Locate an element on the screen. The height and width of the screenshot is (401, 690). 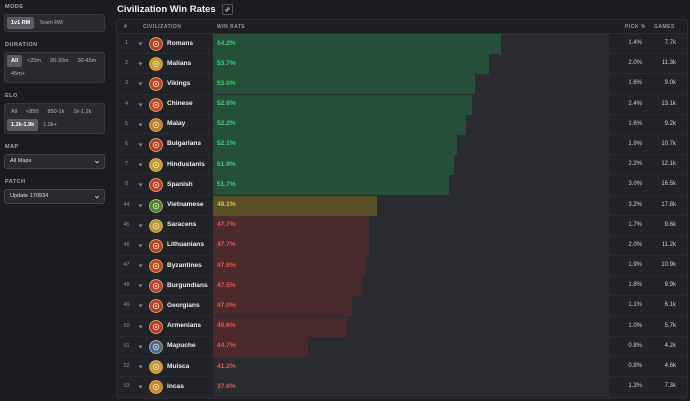
civ-name: Vietnamese is located at coordinates (185, 204).